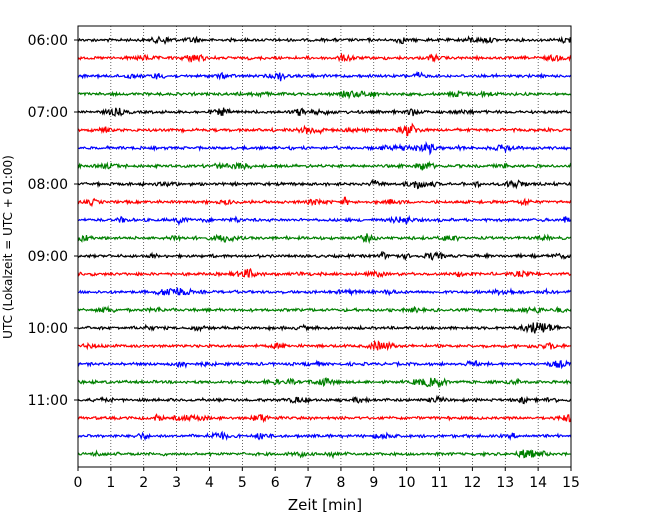 The width and height of the screenshot is (650, 520). I want to click on y-tick-label: 08:00, so click(48, 185).